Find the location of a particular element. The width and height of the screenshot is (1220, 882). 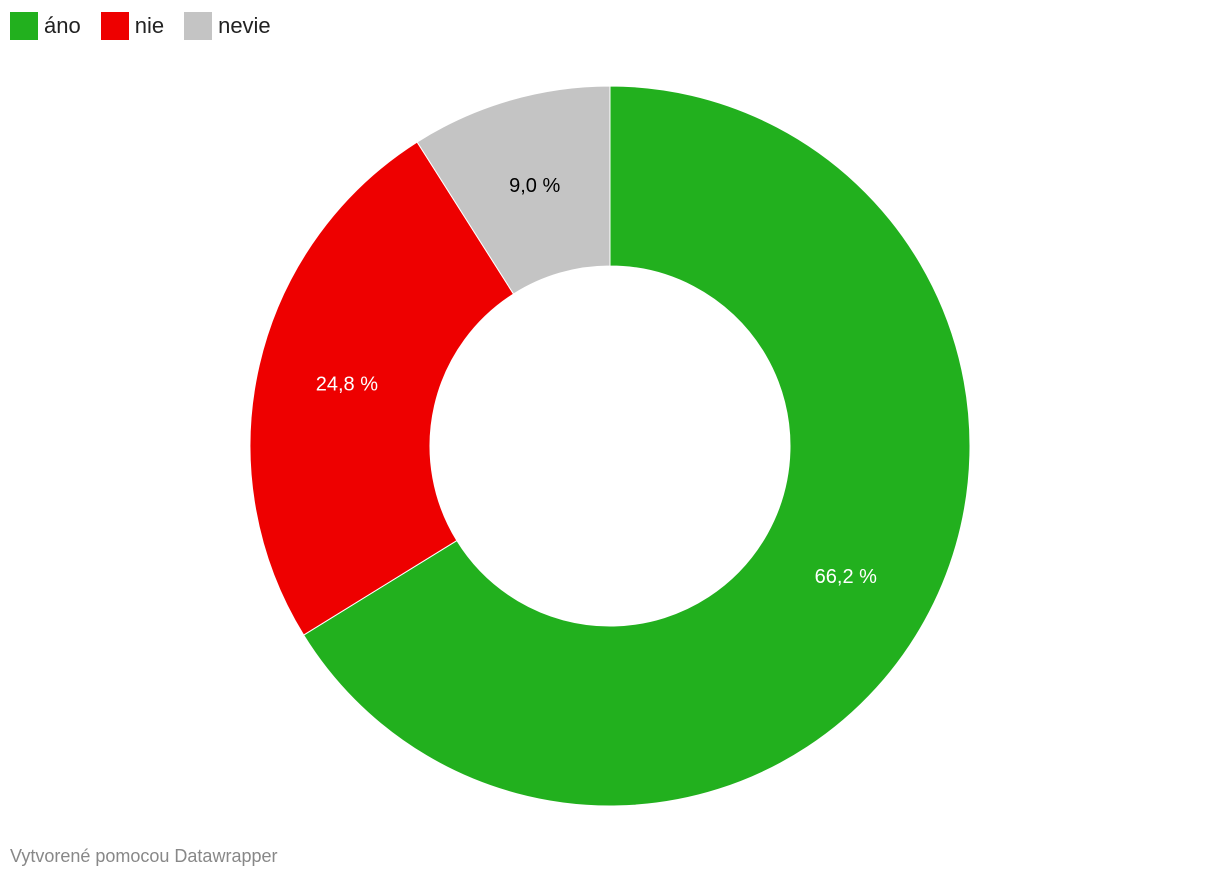

legend-label: nie is located at coordinates (149, 25).